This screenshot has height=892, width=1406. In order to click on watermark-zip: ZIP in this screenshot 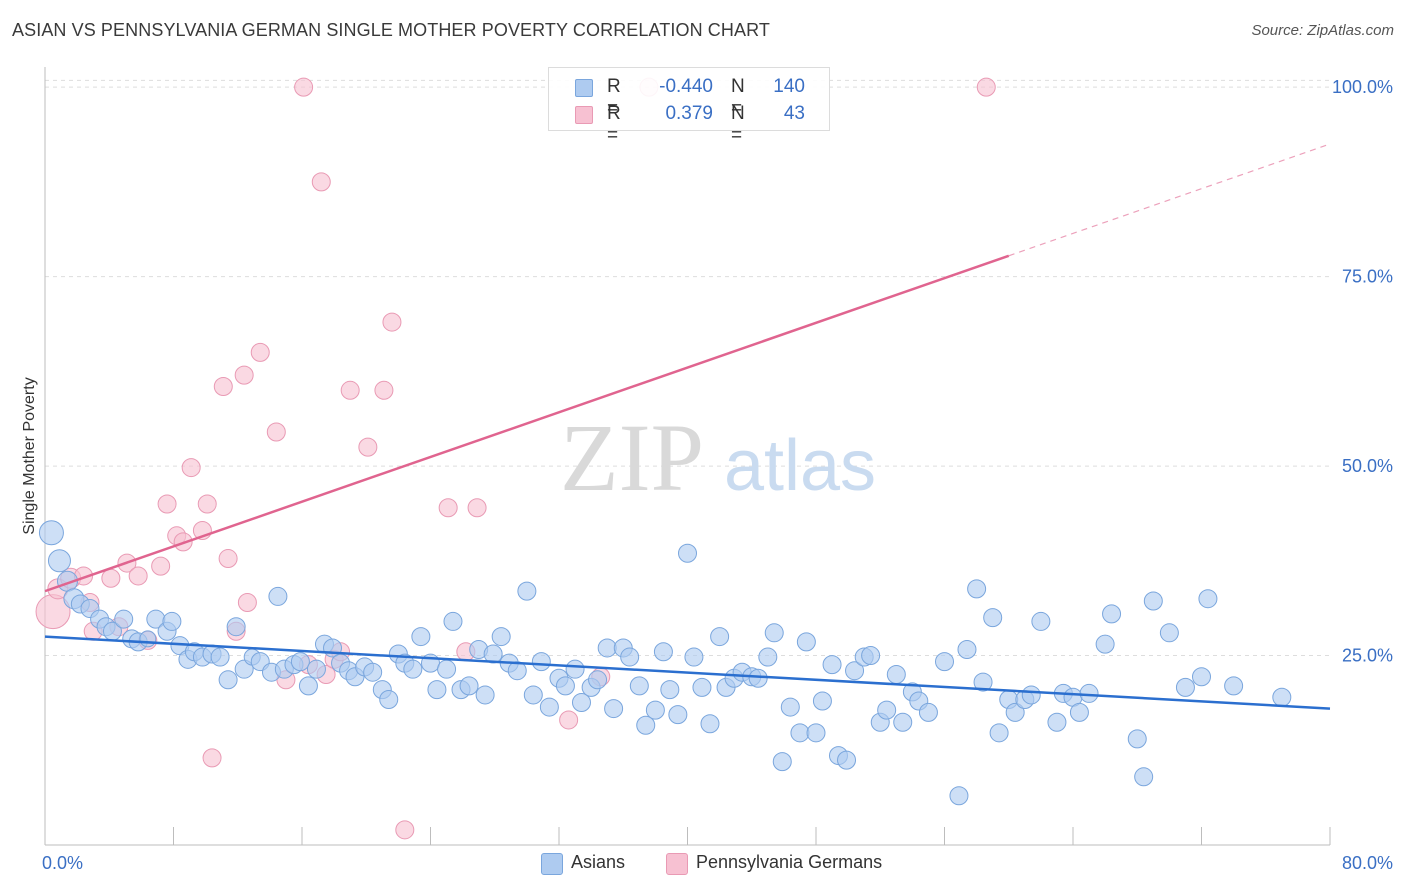, I will do `click(632, 457)`.